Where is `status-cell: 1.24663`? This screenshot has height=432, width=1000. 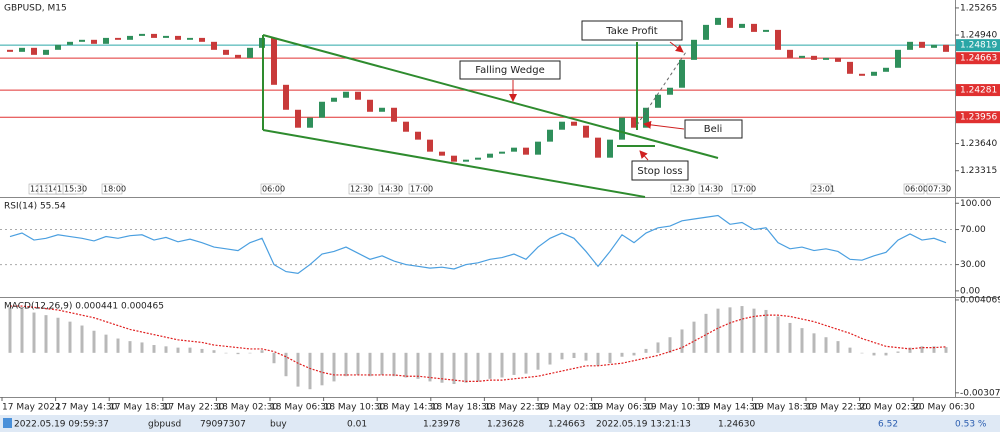
status-cell: 1.24663 is located at coordinates (566, 425).